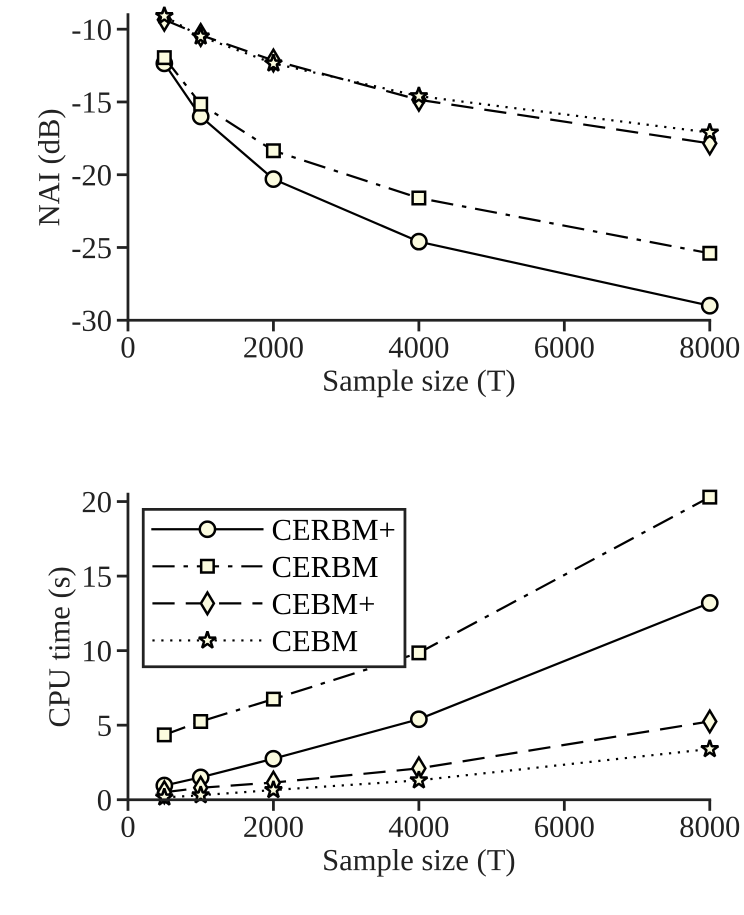  Describe the element at coordinates (104, 726) in the screenshot. I see `y-tick-label: 5` at that location.